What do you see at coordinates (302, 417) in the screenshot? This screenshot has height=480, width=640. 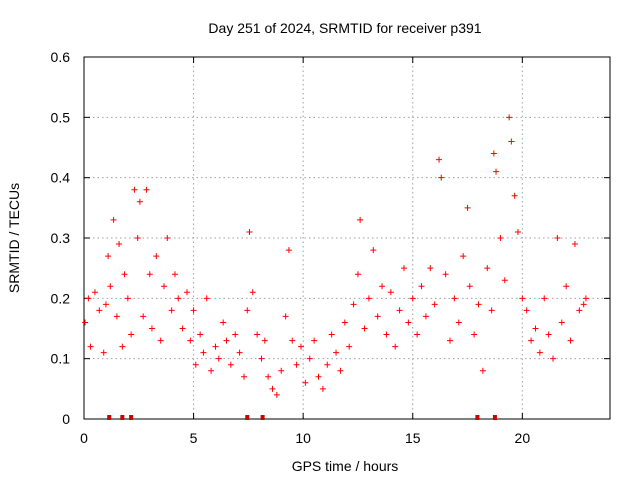 I see `series-zero-markers` at bounding box center [302, 417].